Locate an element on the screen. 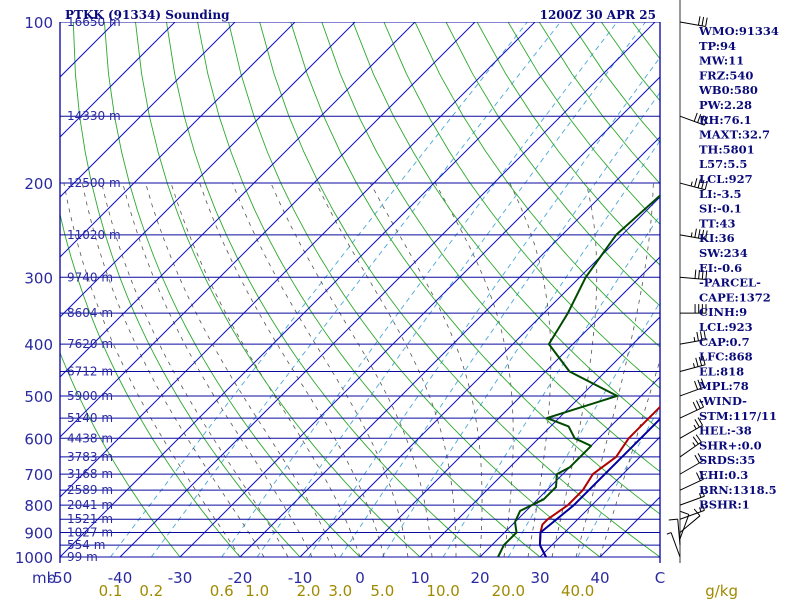 The image size is (800, 600). wind-barbs is located at coordinates (687, 281).